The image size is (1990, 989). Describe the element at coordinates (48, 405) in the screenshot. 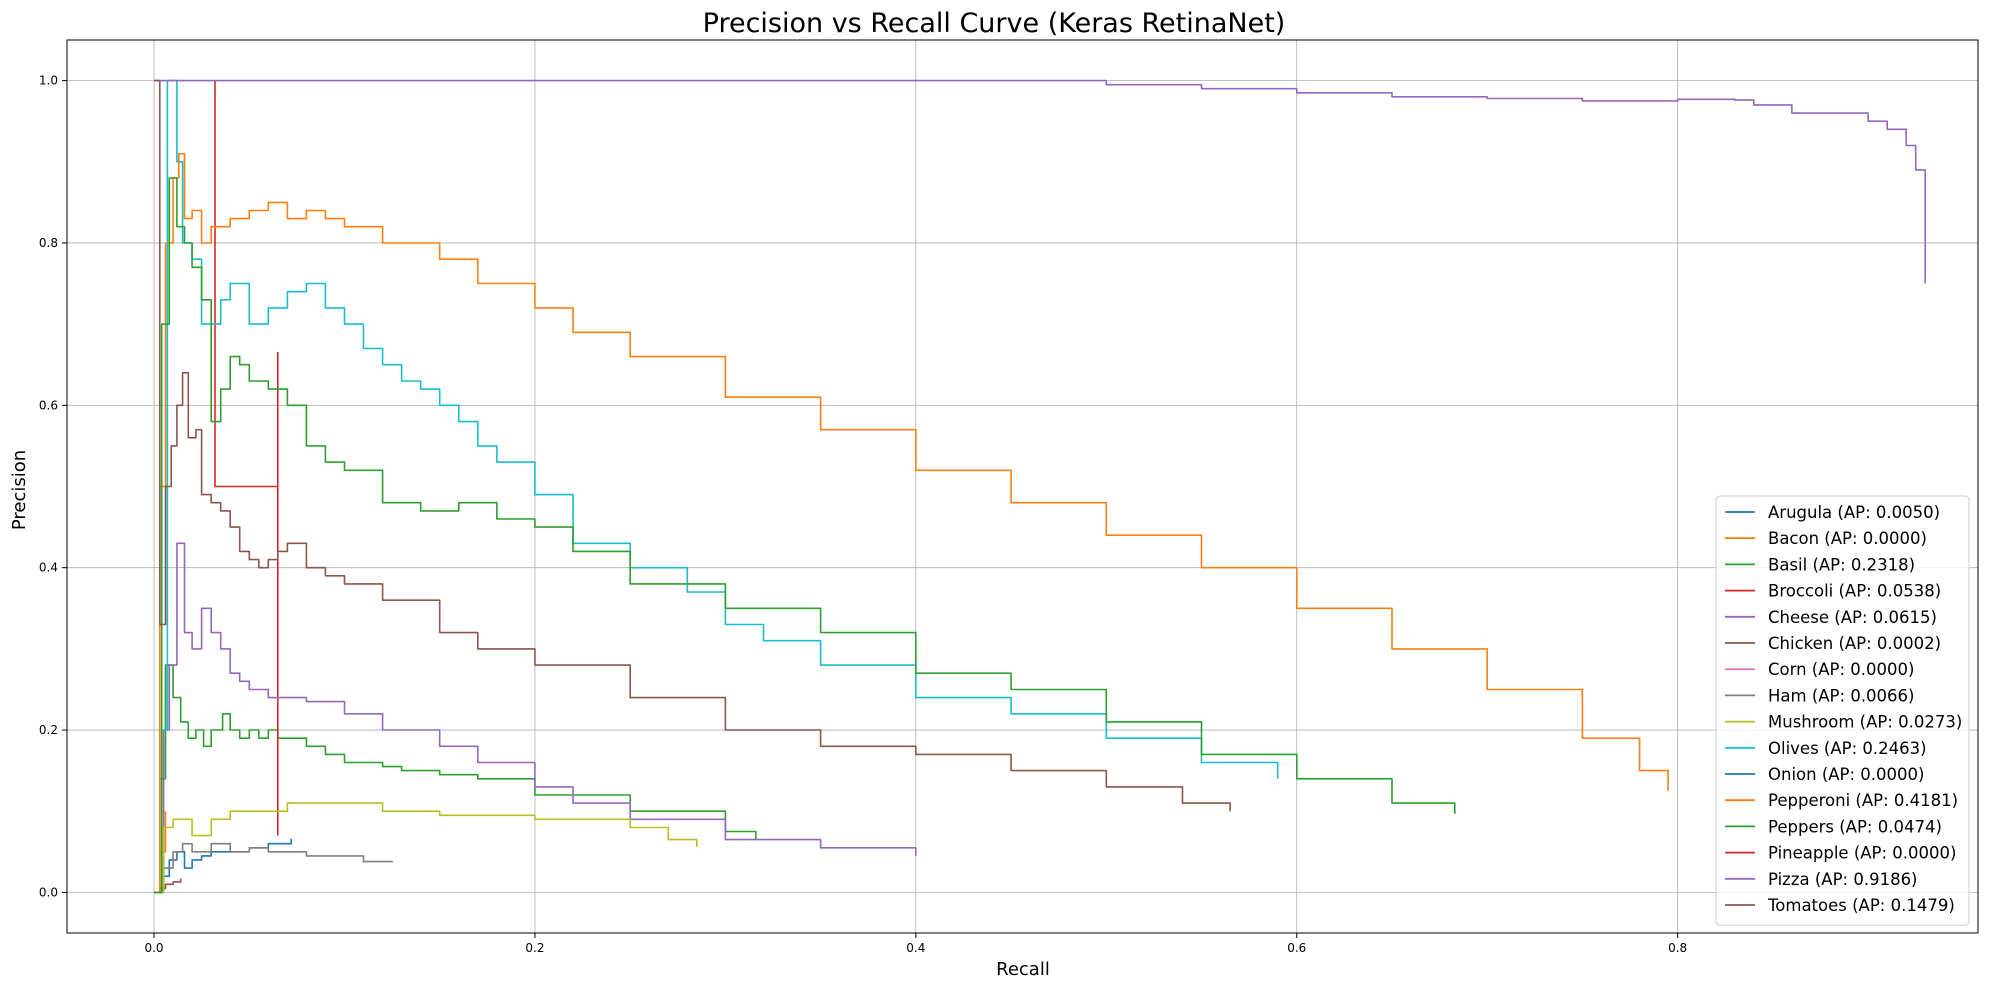

I see `y-tick-label: 0.6` at that location.